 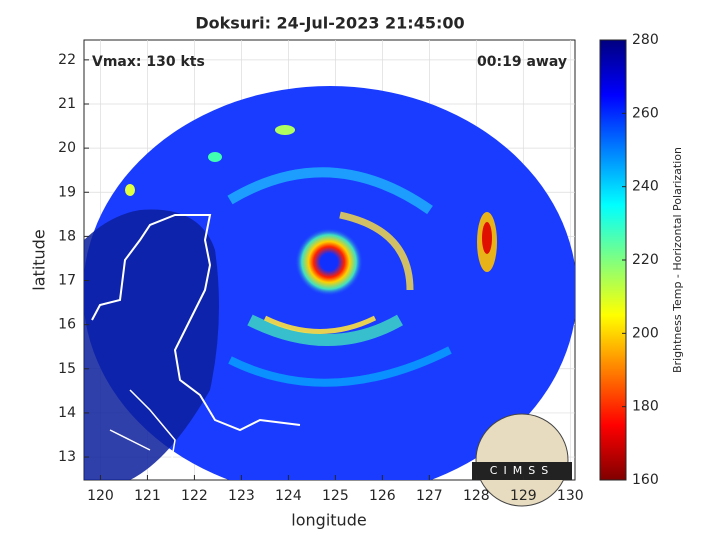 I want to click on x-tick-label: 121, so click(x=147, y=496).